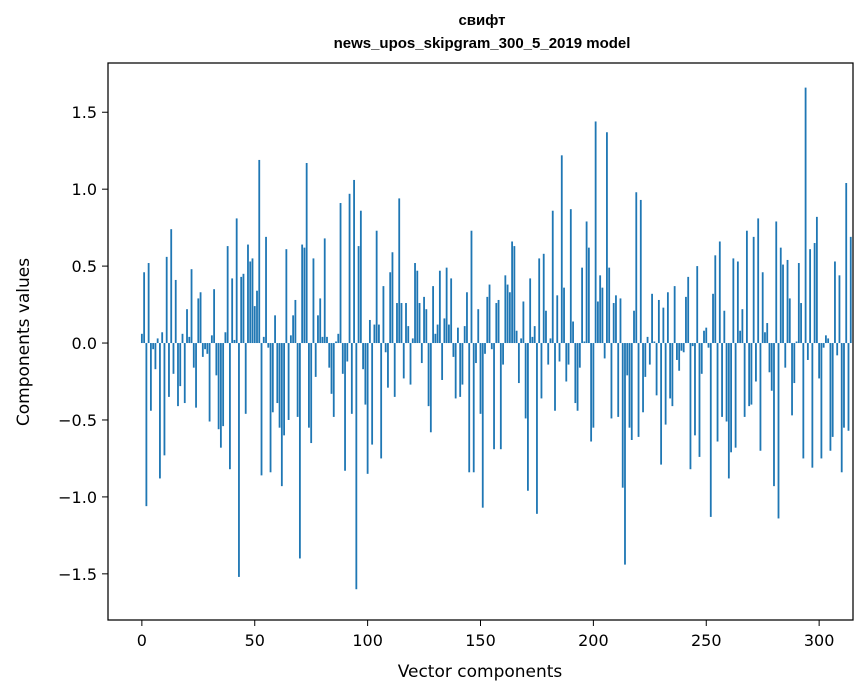 This screenshot has height=696, width=867. What do you see at coordinates (84, 112) in the screenshot?
I see `y-tick-label: 1.5` at bounding box center [84, 112].